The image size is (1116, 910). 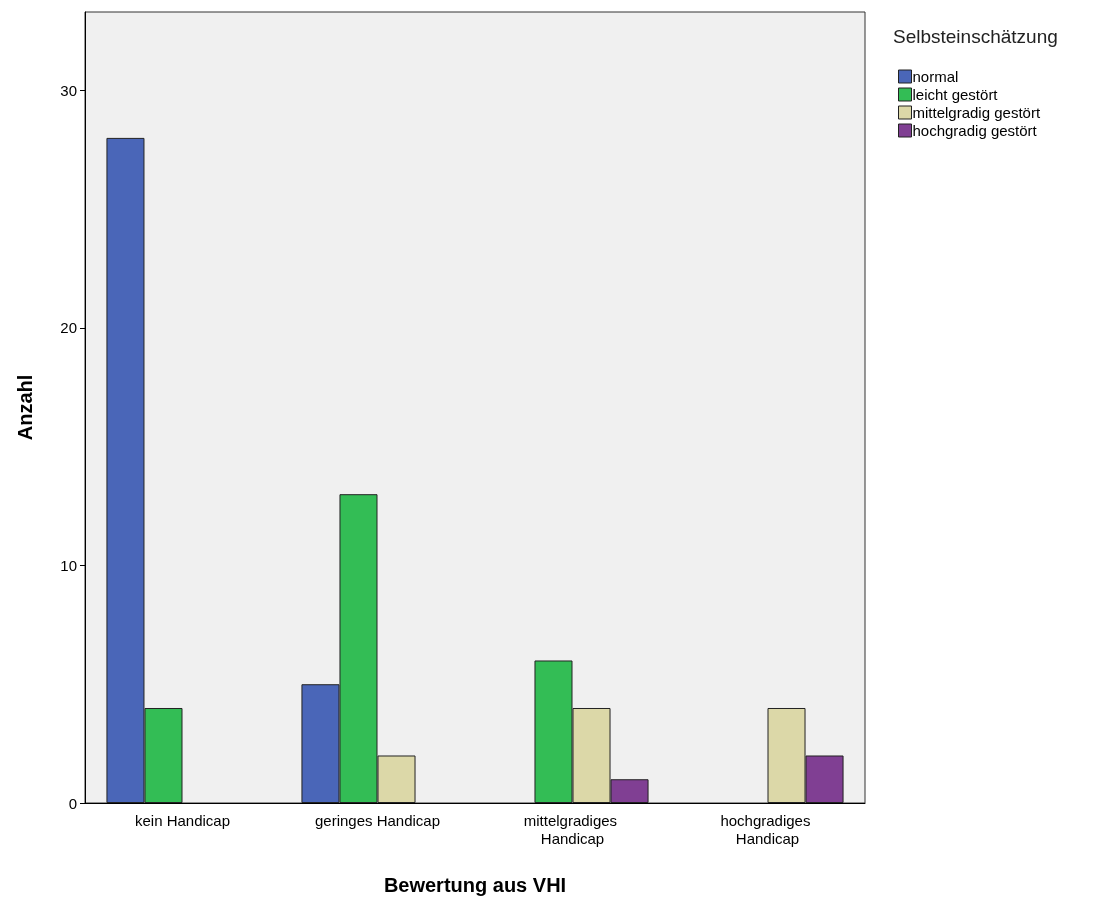 I want to click on y-tick-label: 20, so click(x=68, y=328).